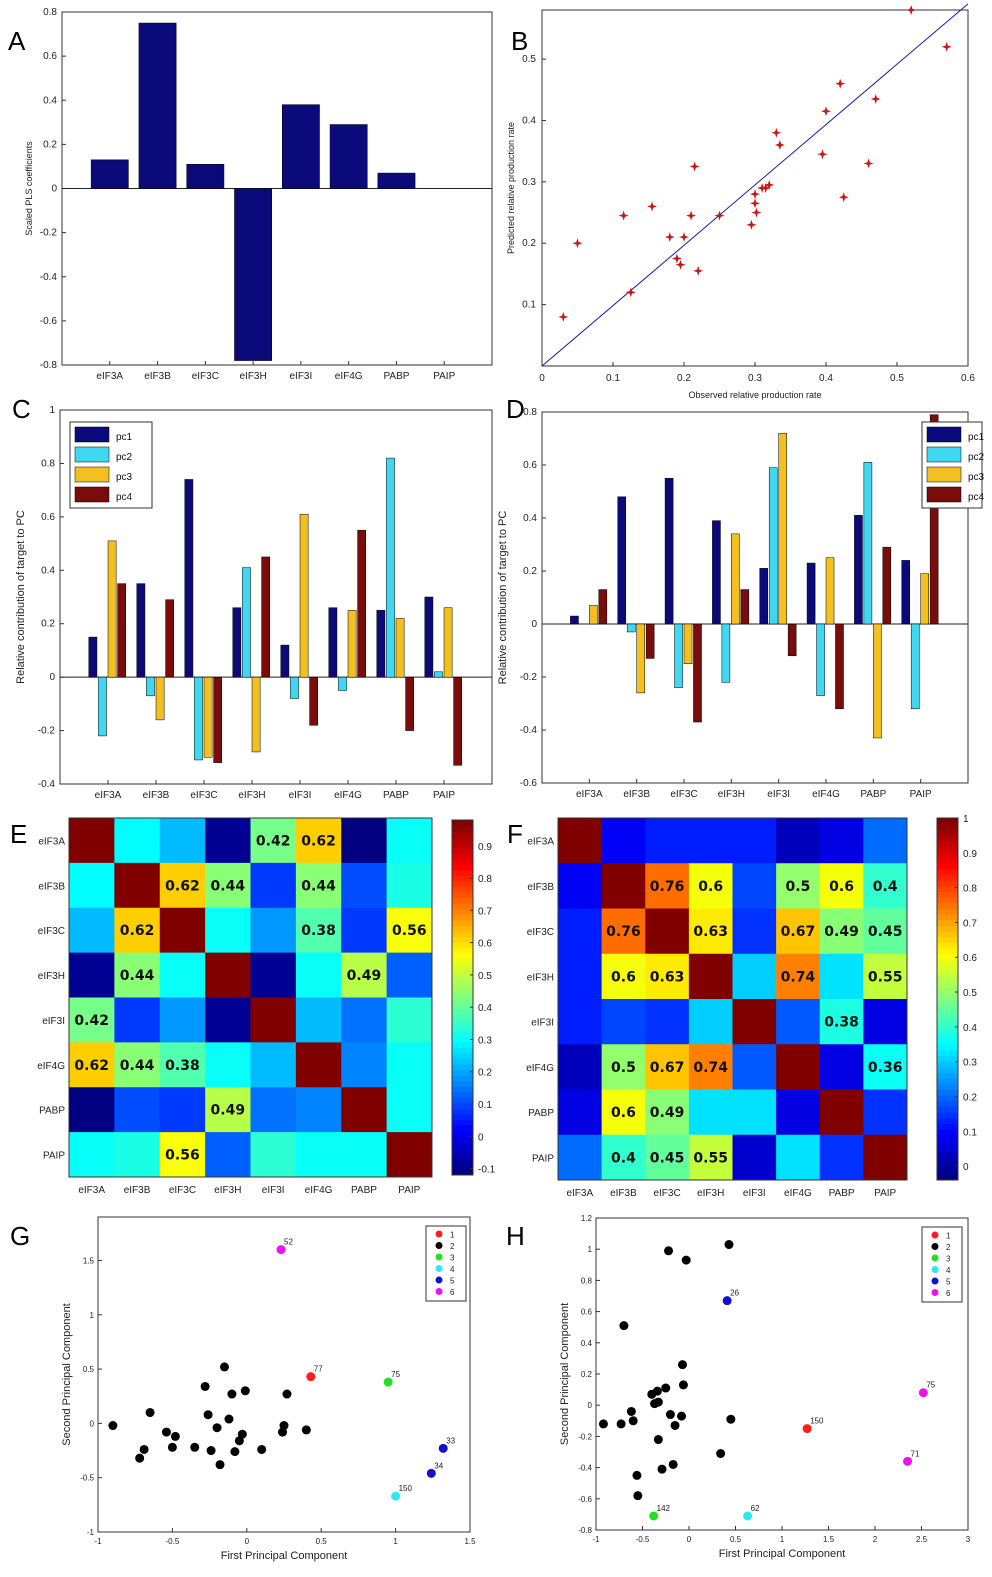 This screenshot has width=992, height=1577. I want to click on x-tick-label: -1, so click(596, 1539).